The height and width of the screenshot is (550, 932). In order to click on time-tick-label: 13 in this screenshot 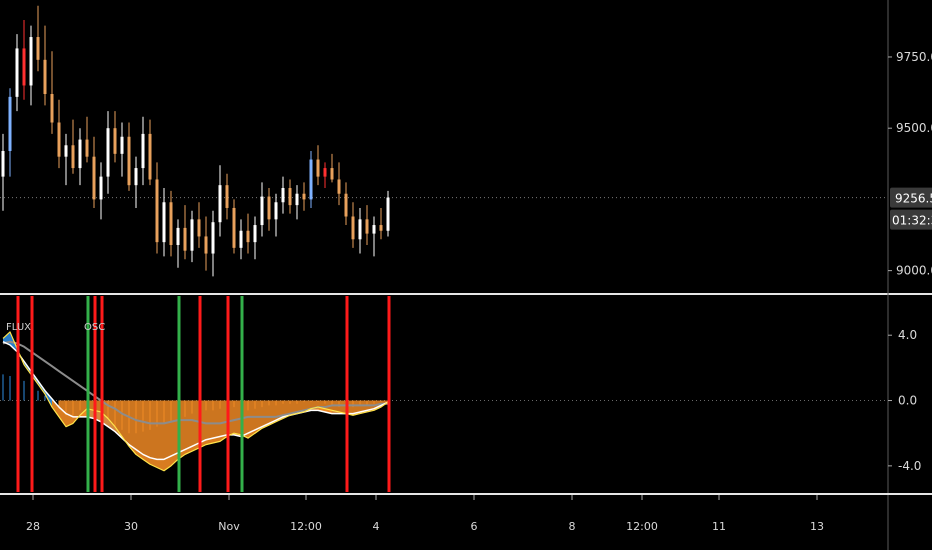, I will do `click(817, 526)`.